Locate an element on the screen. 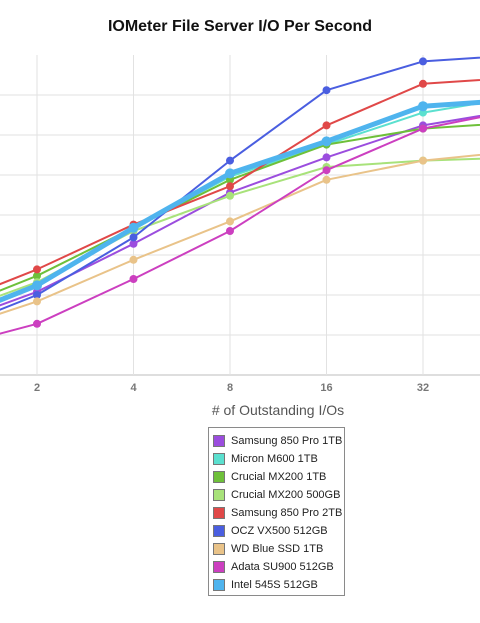 The height and width of the screenshot is (623, 480). legend-item: Micron M600 1TB is located at coordinates (278, 459).